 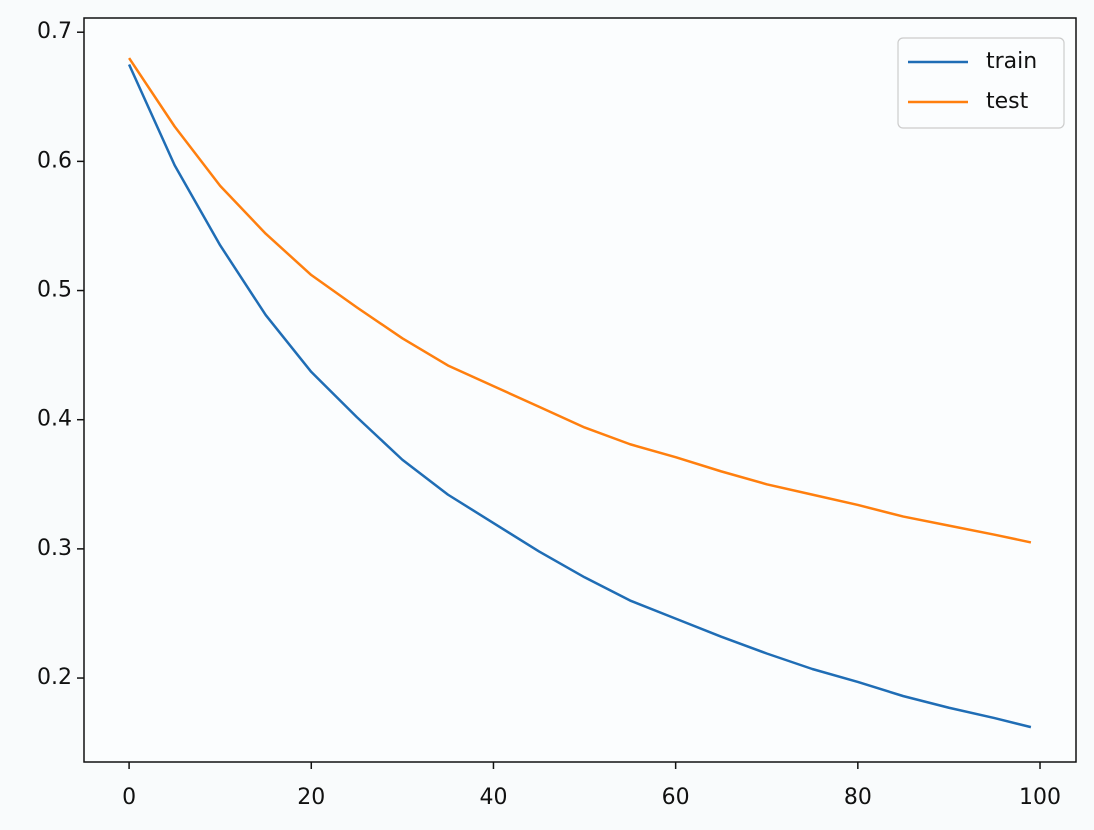 What do you see at coordinates (676, 797) in the screenshot?
I see `x-tick-label: 60` at bounding box center [676, 797].